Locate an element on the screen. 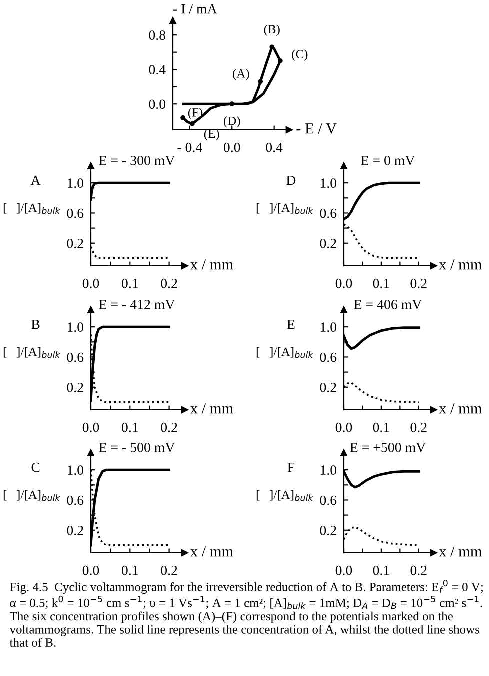 Image resolution: width=489 pixels, height=676 pixels. x-tick-label: - 0.4 is located at coordinates (190, 147).